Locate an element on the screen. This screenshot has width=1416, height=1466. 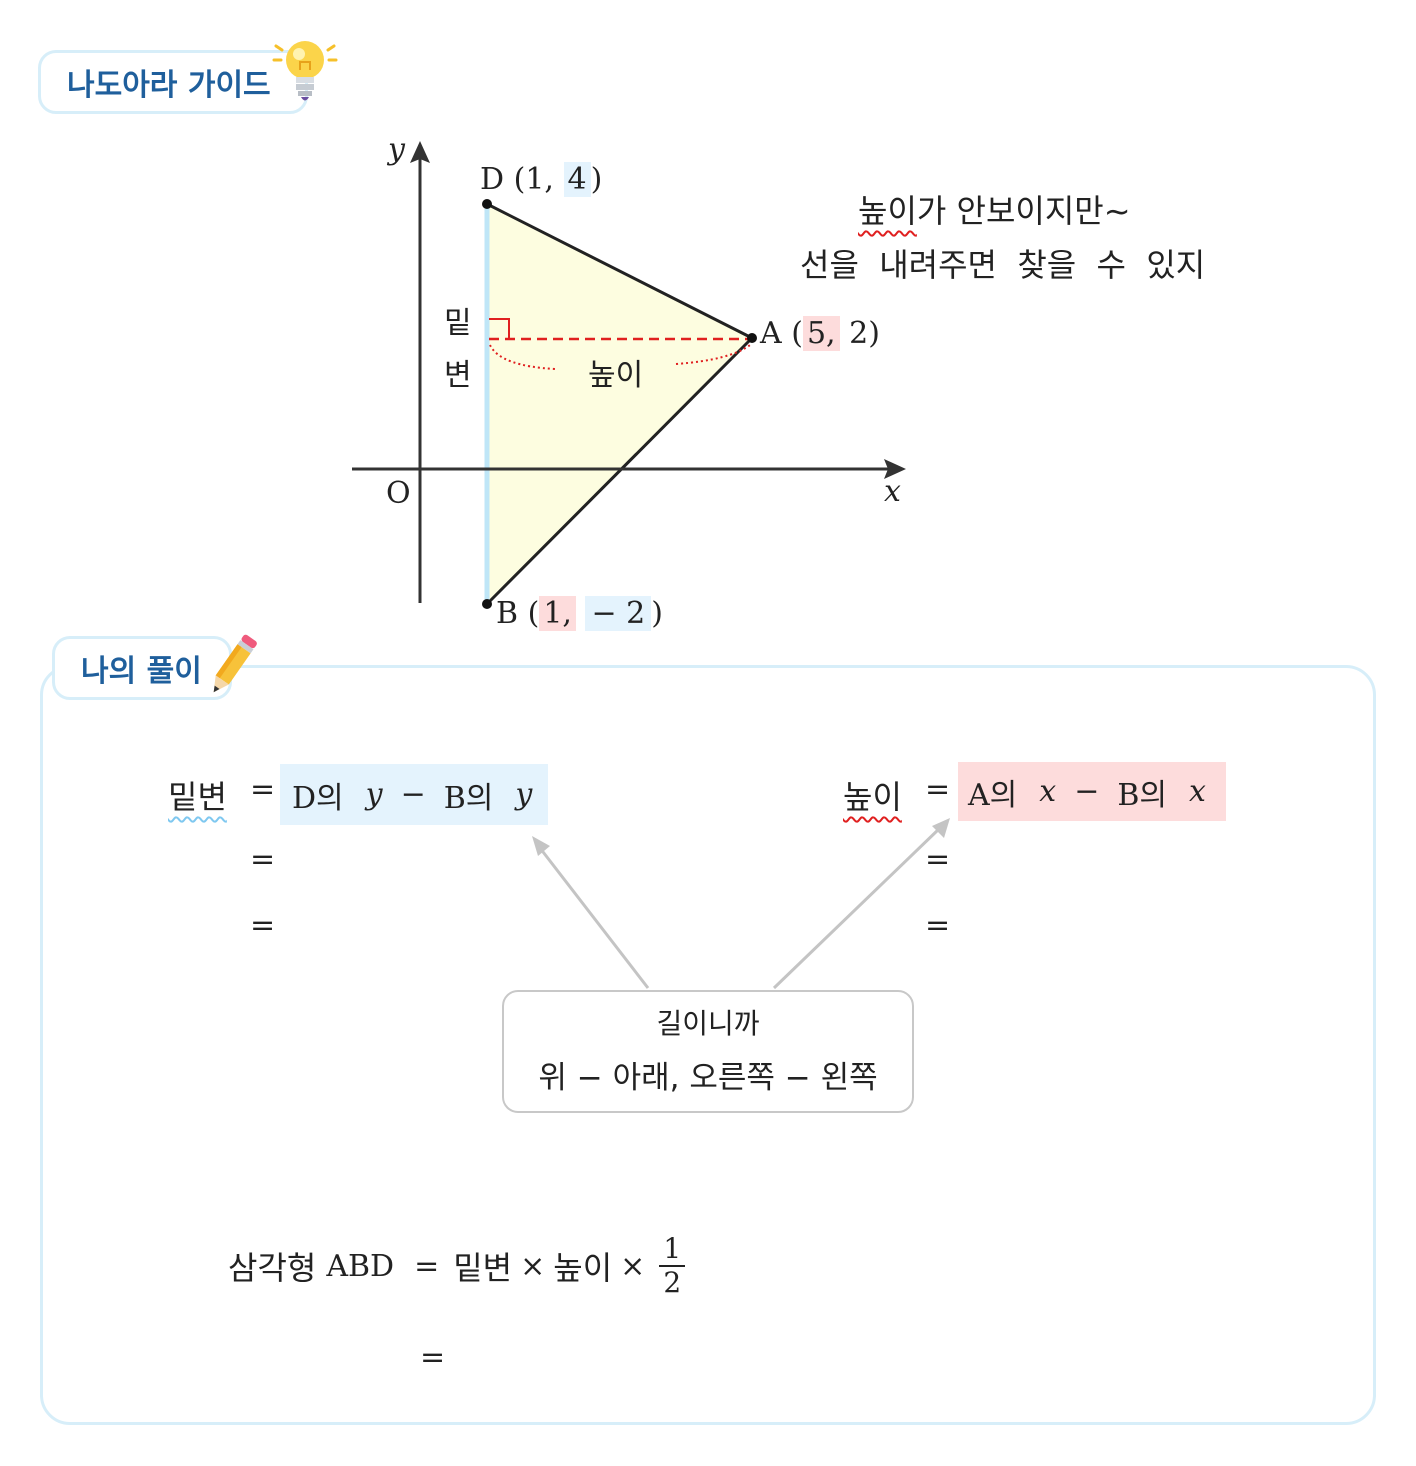
point-d-open: ( is located at coordinates (519, 179).